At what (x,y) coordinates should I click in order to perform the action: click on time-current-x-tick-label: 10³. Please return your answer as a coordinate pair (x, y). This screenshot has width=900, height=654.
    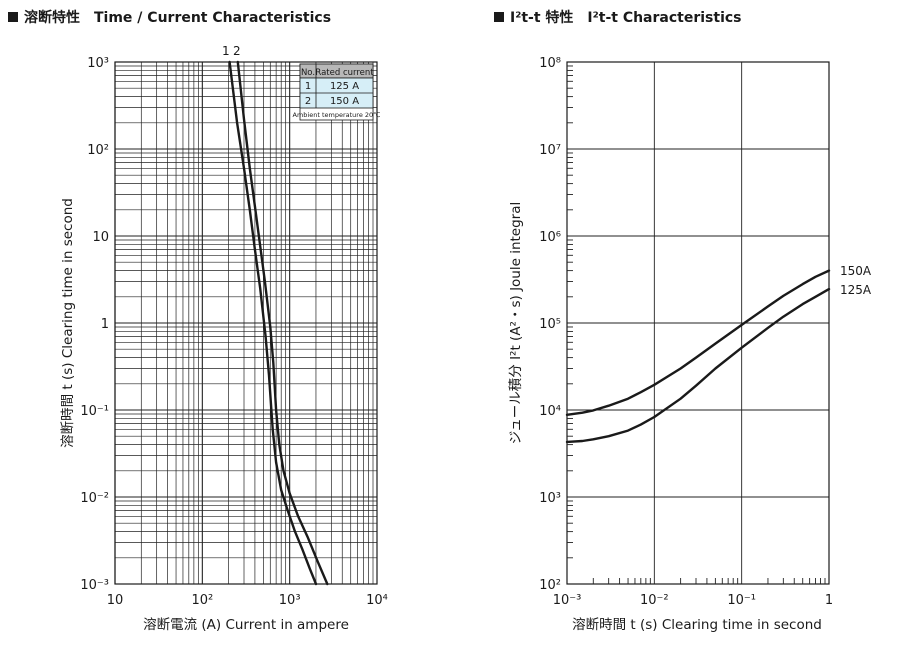
    Looking at the image, I should click on (290, 600).